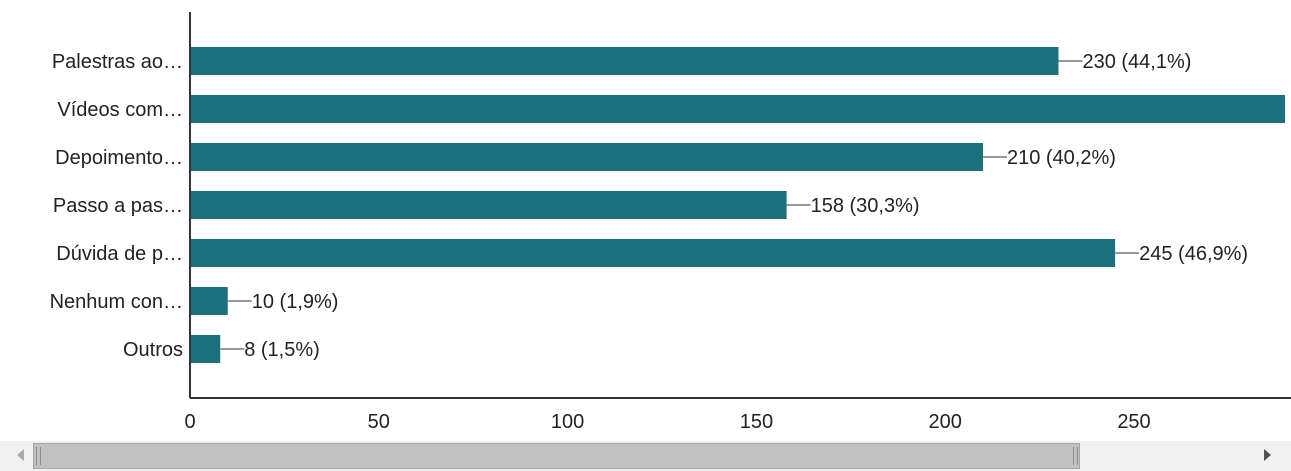 The height and width of the screenshot is (471, 1291). Describe the element at coordinates (1075, 456) in the screenshot. I see `thumb-grip-right` at that location.